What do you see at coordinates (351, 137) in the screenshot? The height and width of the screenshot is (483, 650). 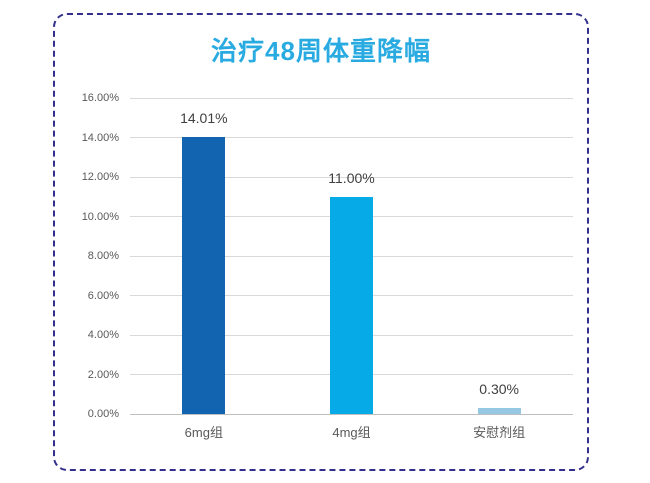 I see `gridline-14.00%` at bounding box center [351, 137].